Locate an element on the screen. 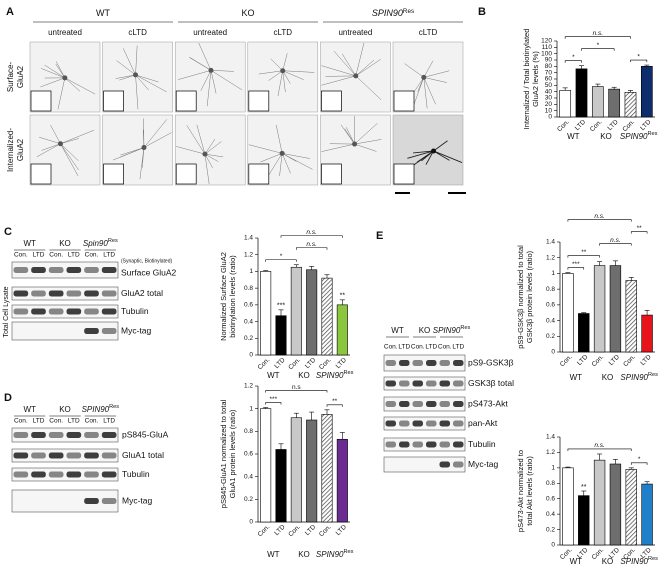 The width and height of the screenshot is (669, 571). blot-strip is located at coordinates (65, 435).